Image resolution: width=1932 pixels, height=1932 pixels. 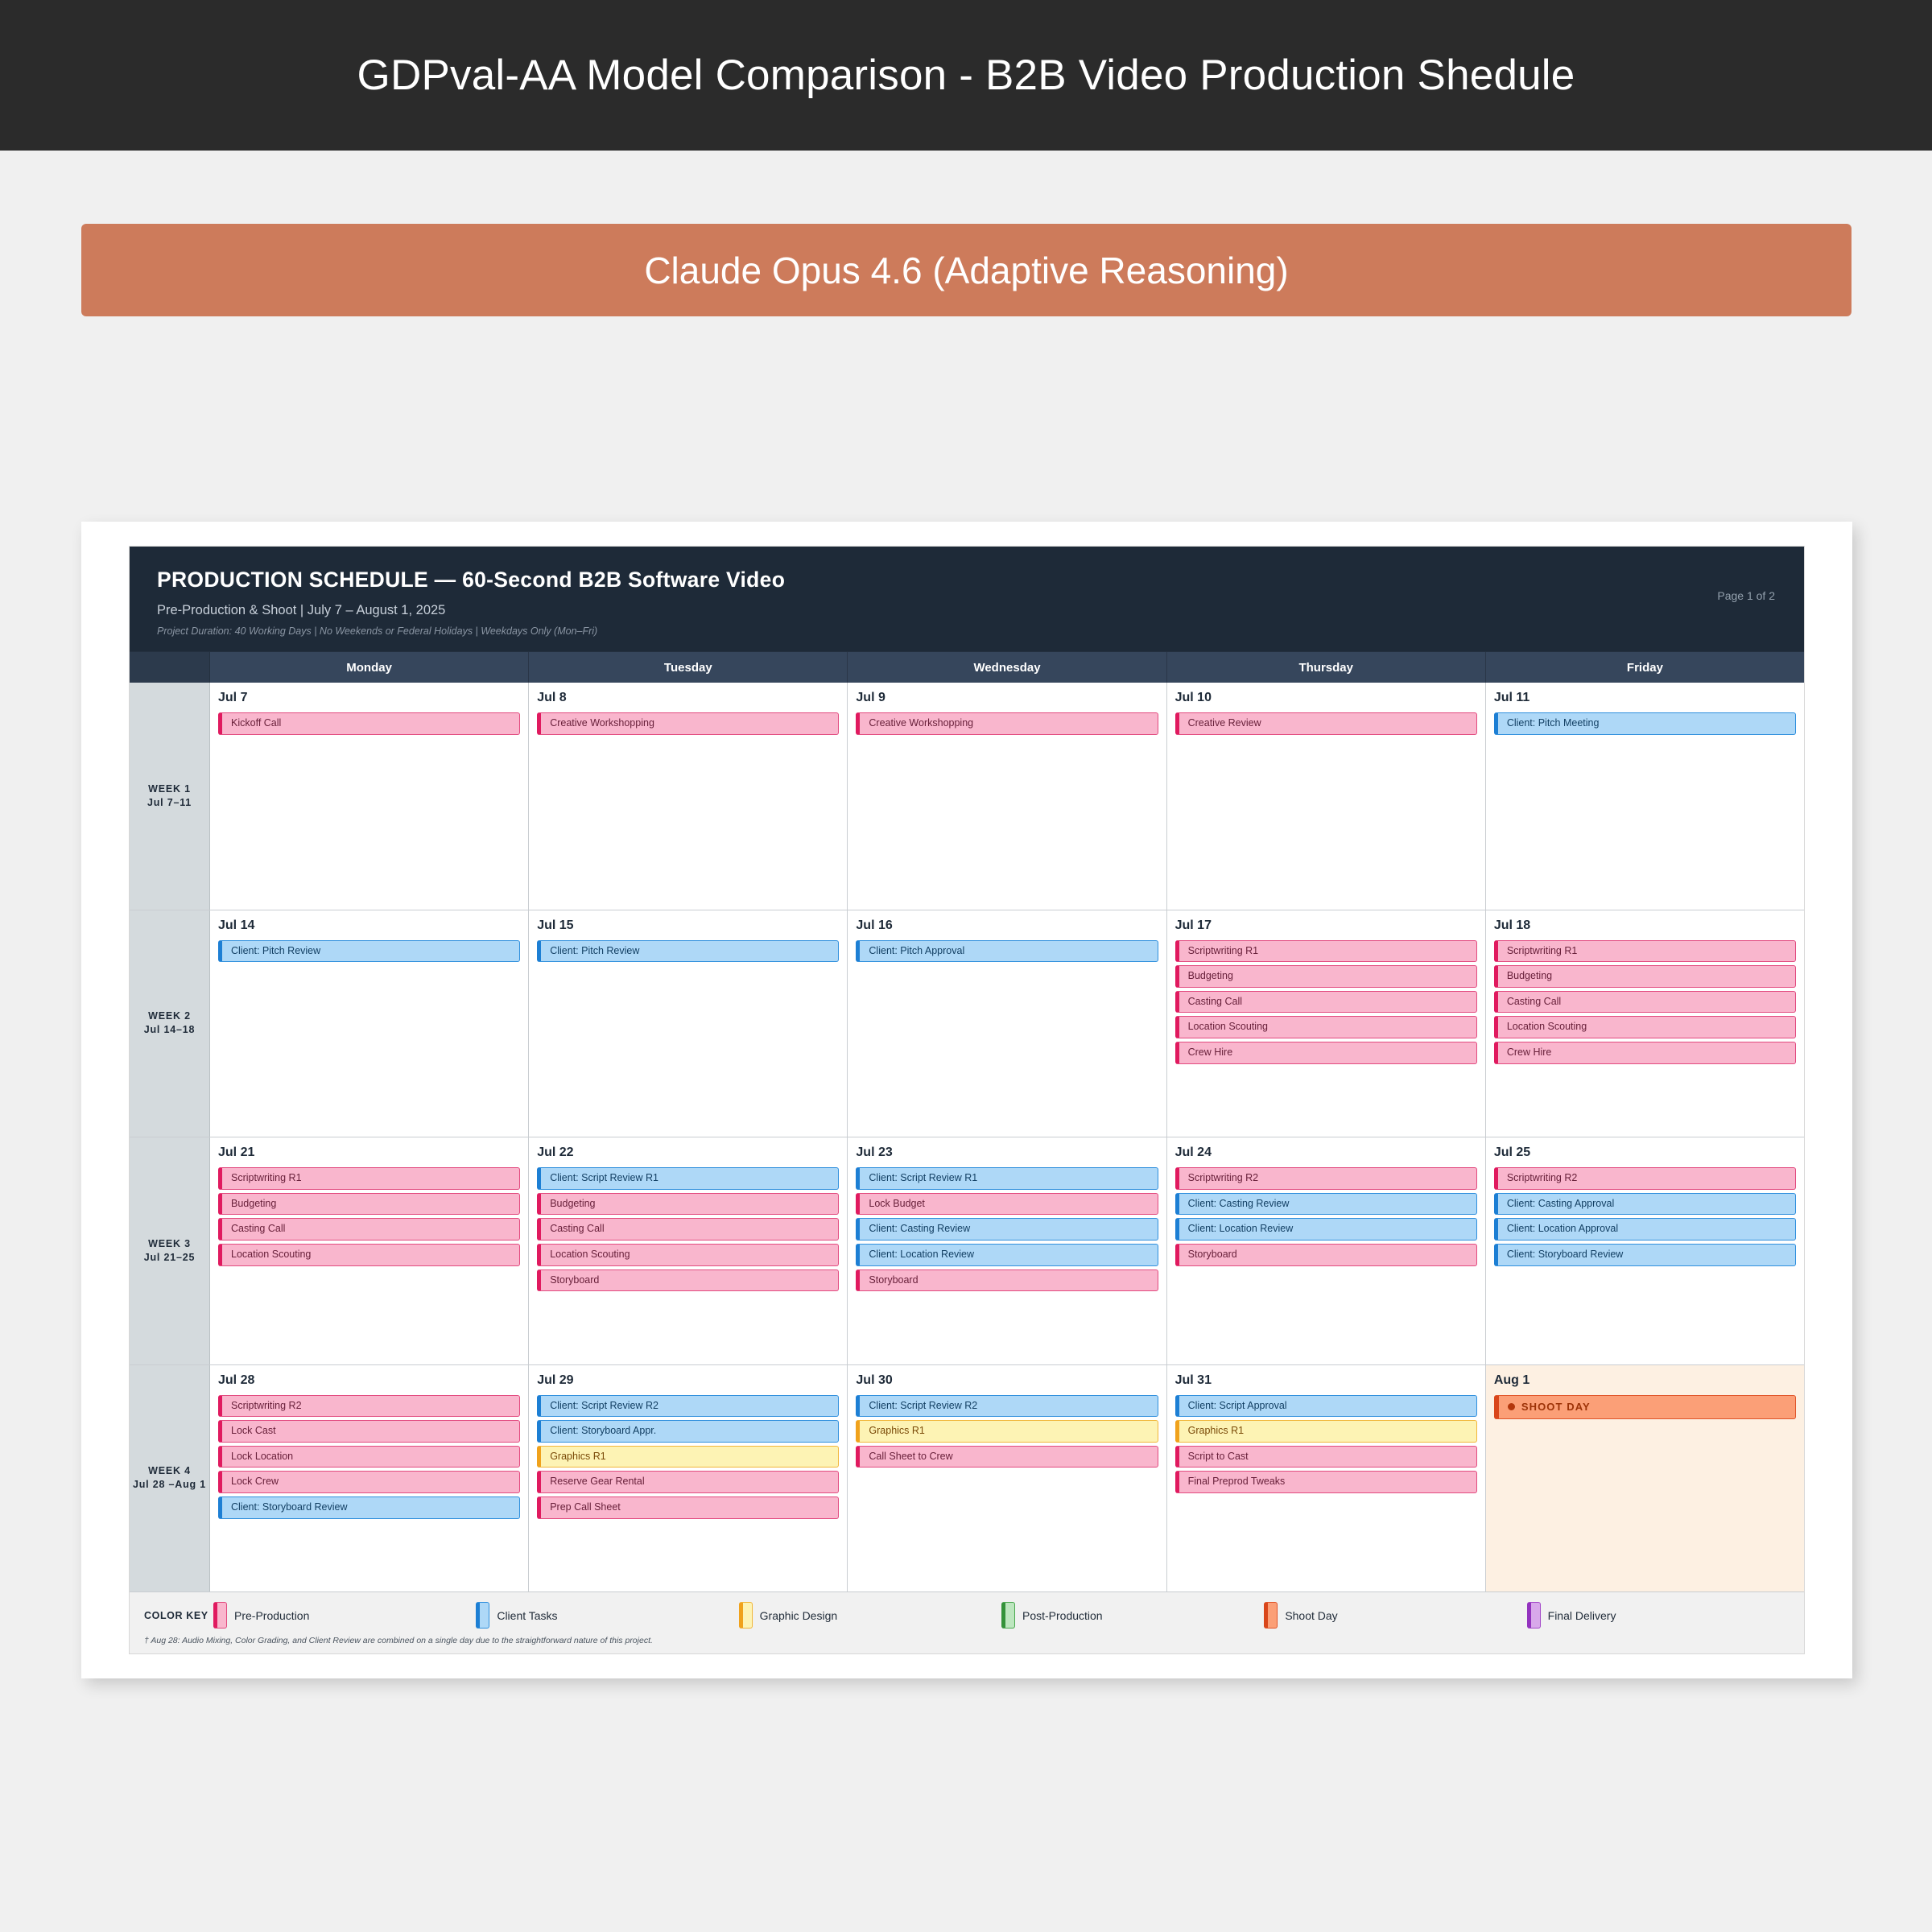 I want to click on task-chip: Client: Pitch Meeting, so click(x=1645, y=723).